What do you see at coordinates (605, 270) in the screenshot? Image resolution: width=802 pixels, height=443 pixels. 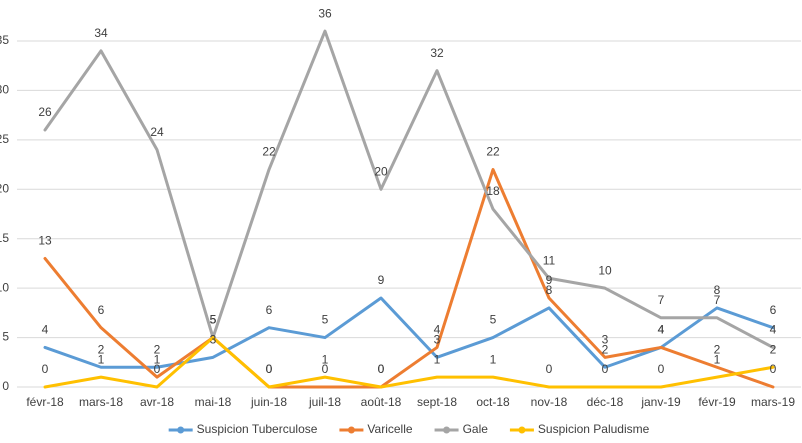 I see `data-label: 10` at bounding box center [605, 270].